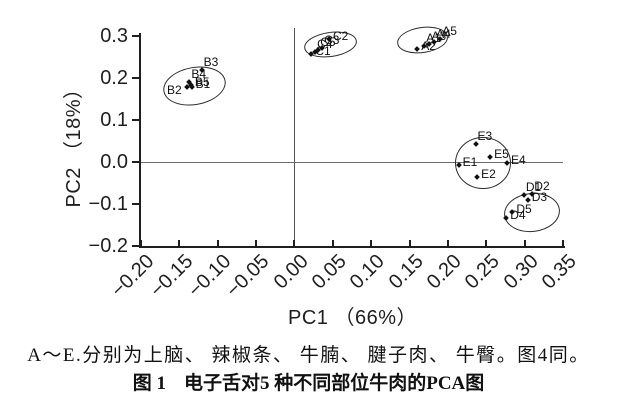  I want to click on figure-title: 电子舌对5 种不同部位牛肉的PCA图, so click(334, 383).